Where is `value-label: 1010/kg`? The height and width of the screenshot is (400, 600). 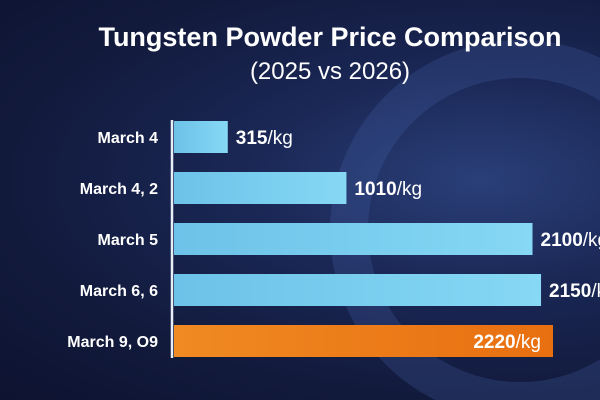 value-label: 1010/kg is located at coordinates (388, 189).